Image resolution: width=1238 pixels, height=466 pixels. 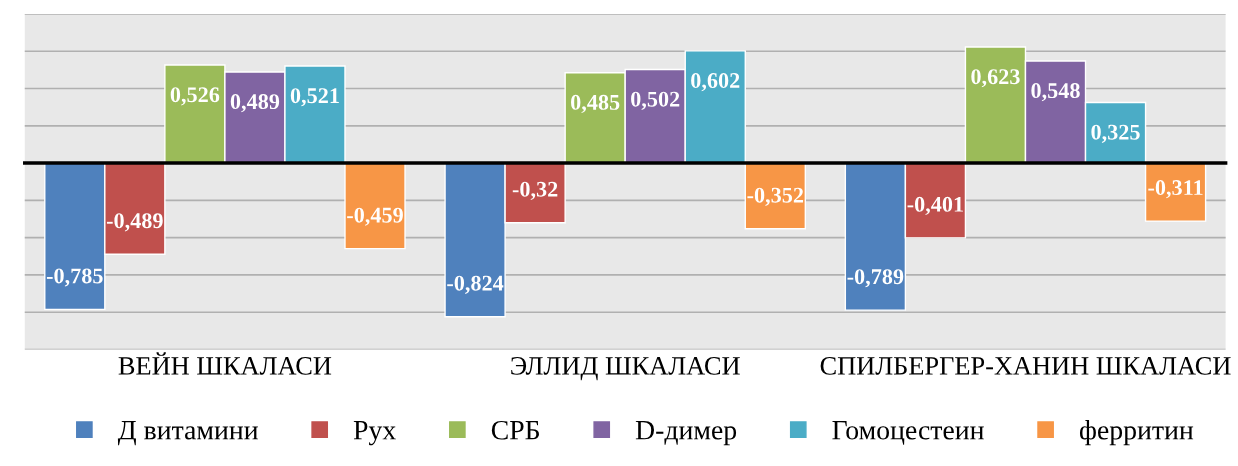 What do you see at coordinates (535, 190) in the screenshot?
I see `data-label: -0,32` at bounding box center [535, 190].